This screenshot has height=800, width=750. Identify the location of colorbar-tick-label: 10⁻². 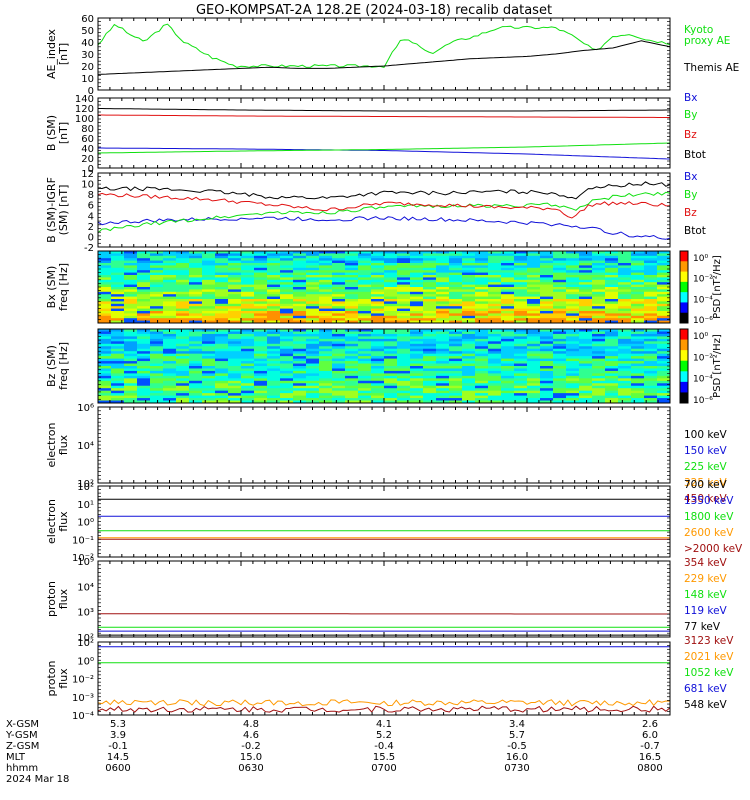
(703, 280).